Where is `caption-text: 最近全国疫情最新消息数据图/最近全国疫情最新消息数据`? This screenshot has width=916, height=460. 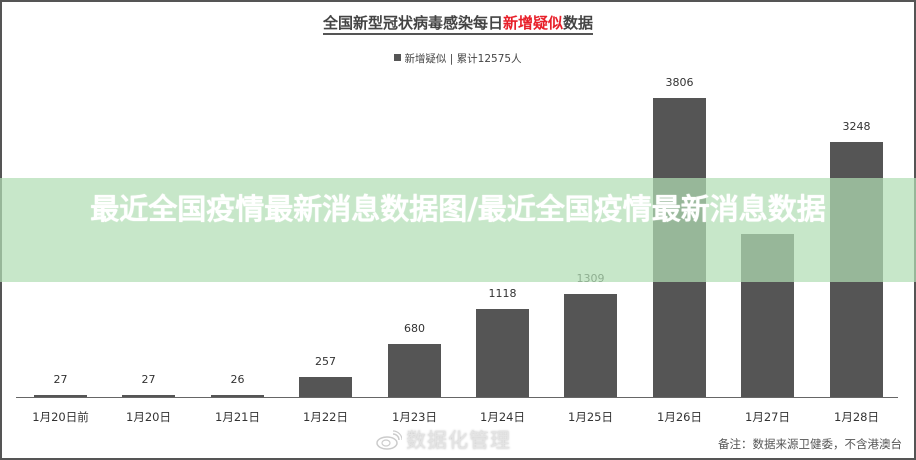
caption-text: 最近全国疫情最新消息数据图/最近全国疫情最新消息数据 is located at coordinates (458, 209).